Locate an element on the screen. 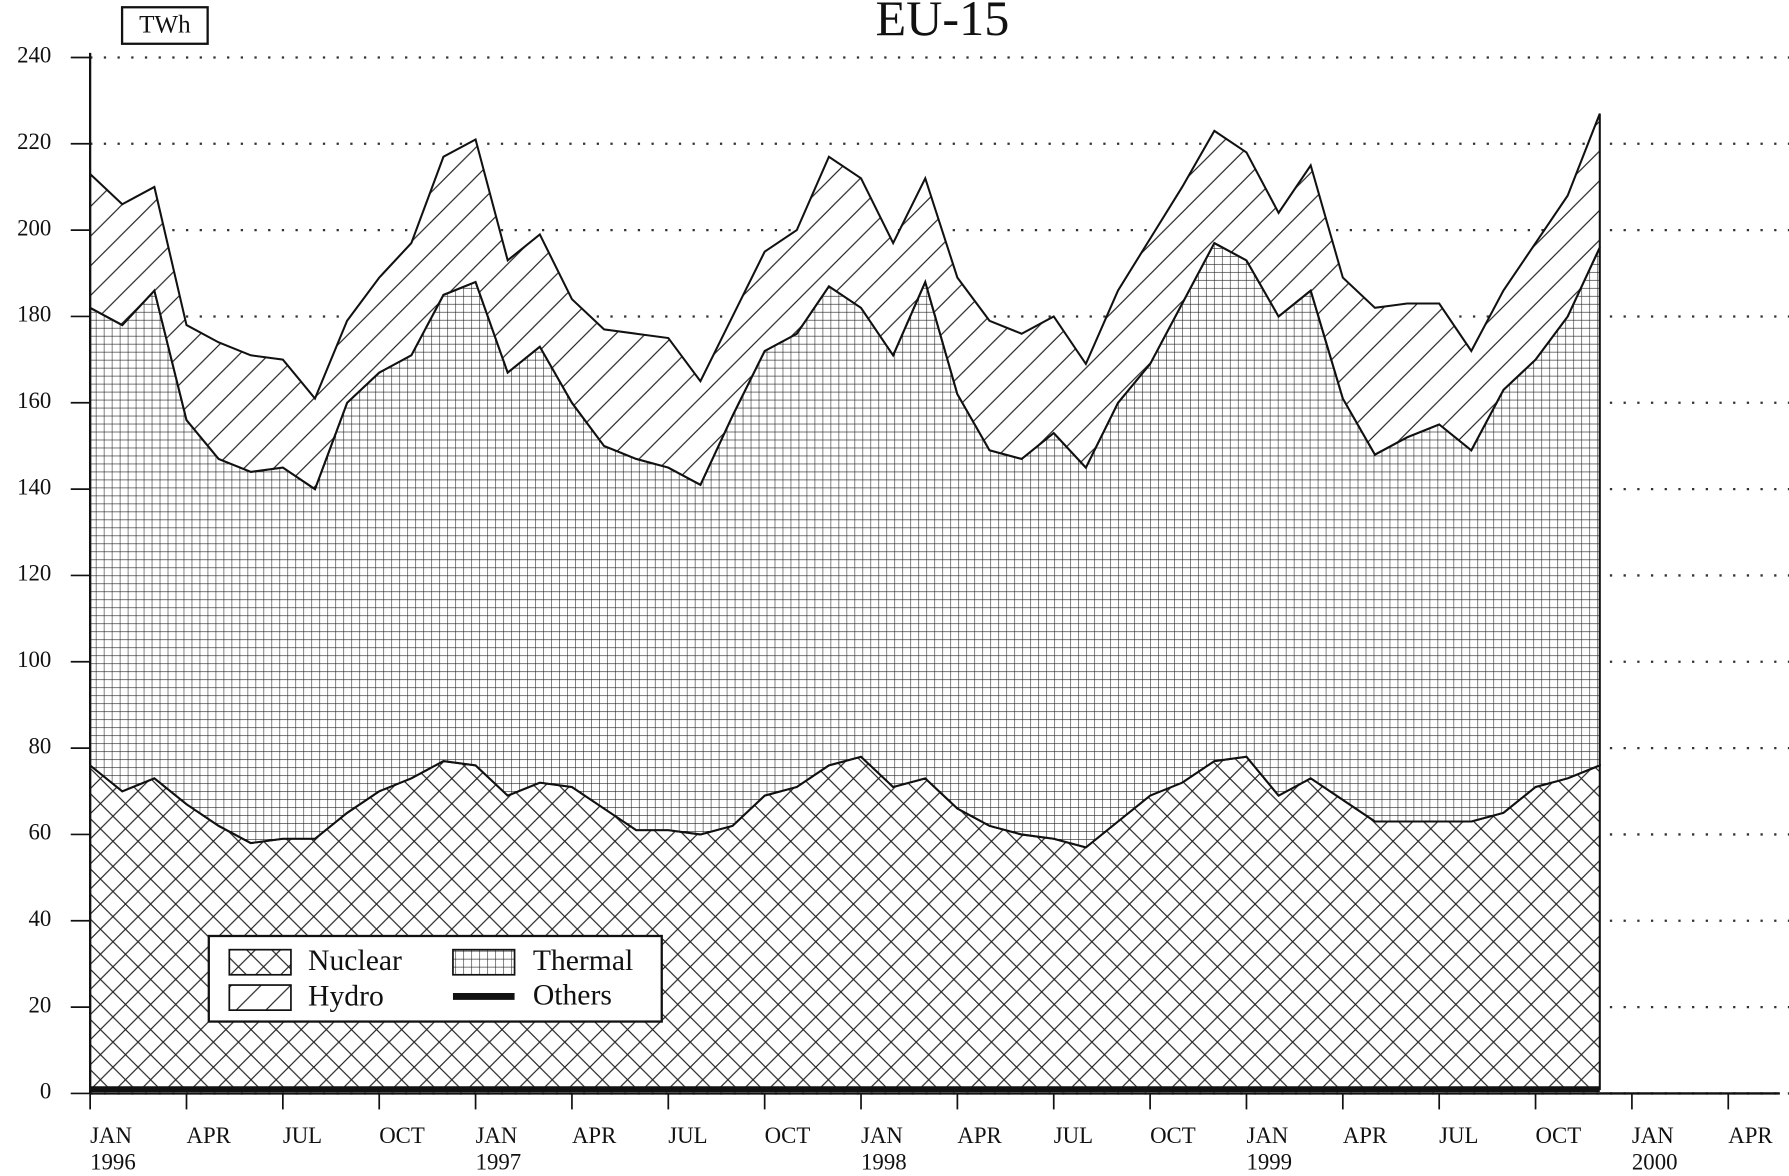 The height and width of the screenshot is (1176, 1789). unit-box is located at coordinates (164, 25).